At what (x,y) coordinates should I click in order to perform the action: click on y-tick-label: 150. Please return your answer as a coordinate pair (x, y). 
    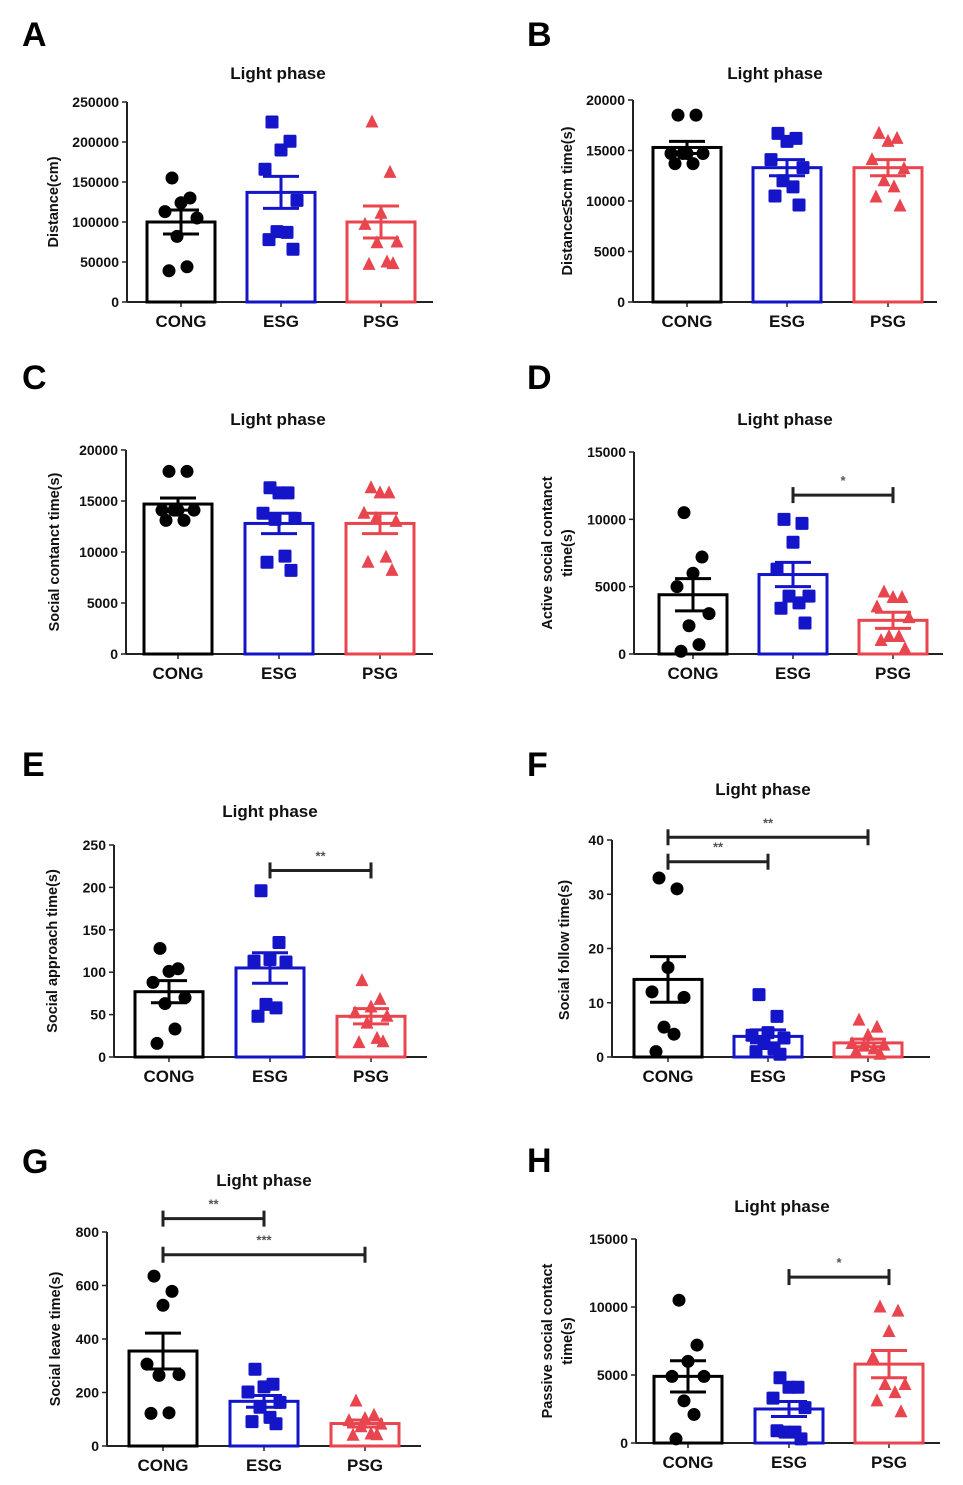
    Looking at the image, I should click on (95, 930).